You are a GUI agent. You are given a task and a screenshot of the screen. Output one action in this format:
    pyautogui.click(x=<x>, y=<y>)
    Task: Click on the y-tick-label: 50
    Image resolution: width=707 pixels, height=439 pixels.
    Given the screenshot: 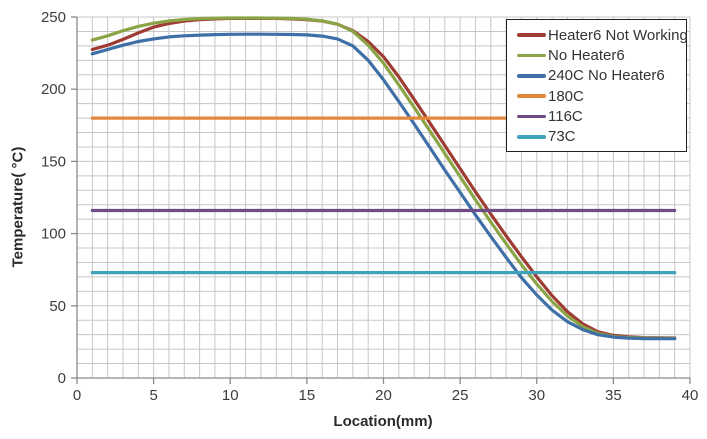 What is the action you would take?
    pyautogui.click(x=57, y=306)
    